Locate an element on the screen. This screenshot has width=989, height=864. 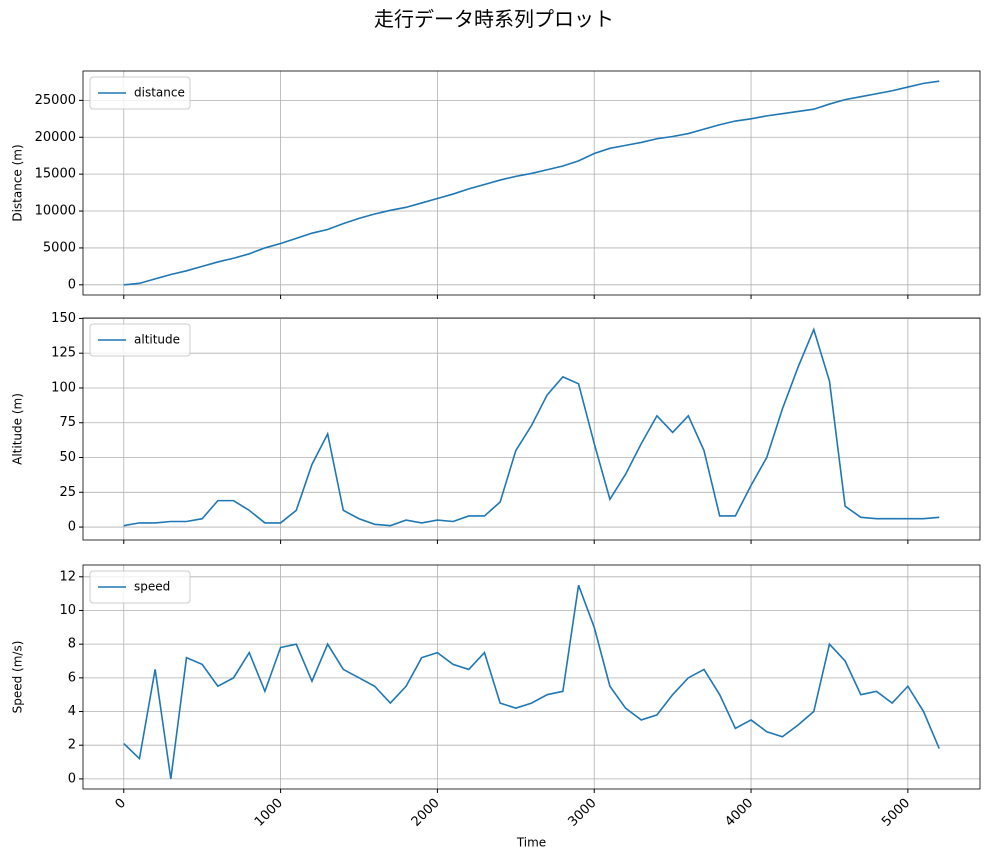
legend-label: altitude is located at coordinates (157, 340).